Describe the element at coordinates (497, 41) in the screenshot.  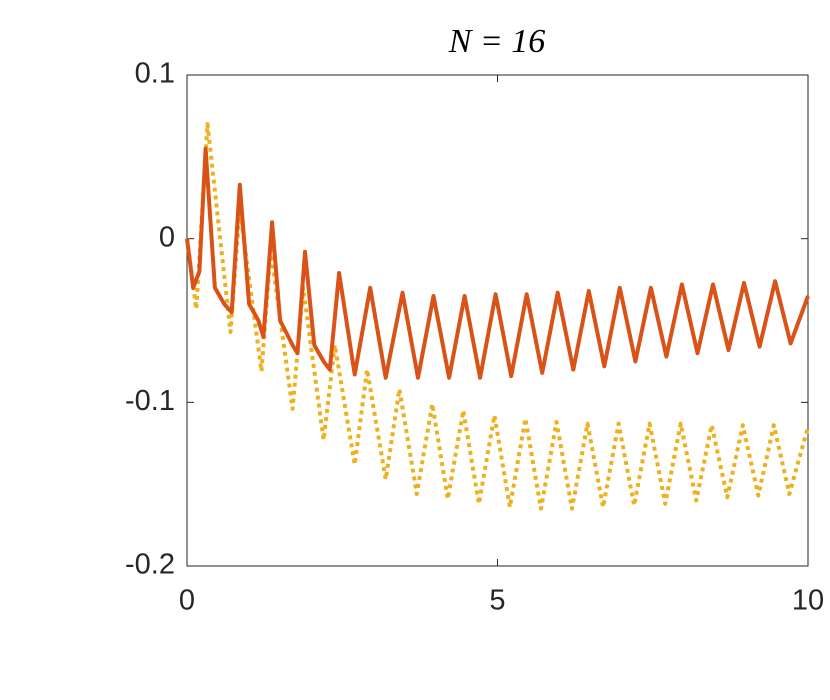
I see `chart-title: N = 16` at that location.